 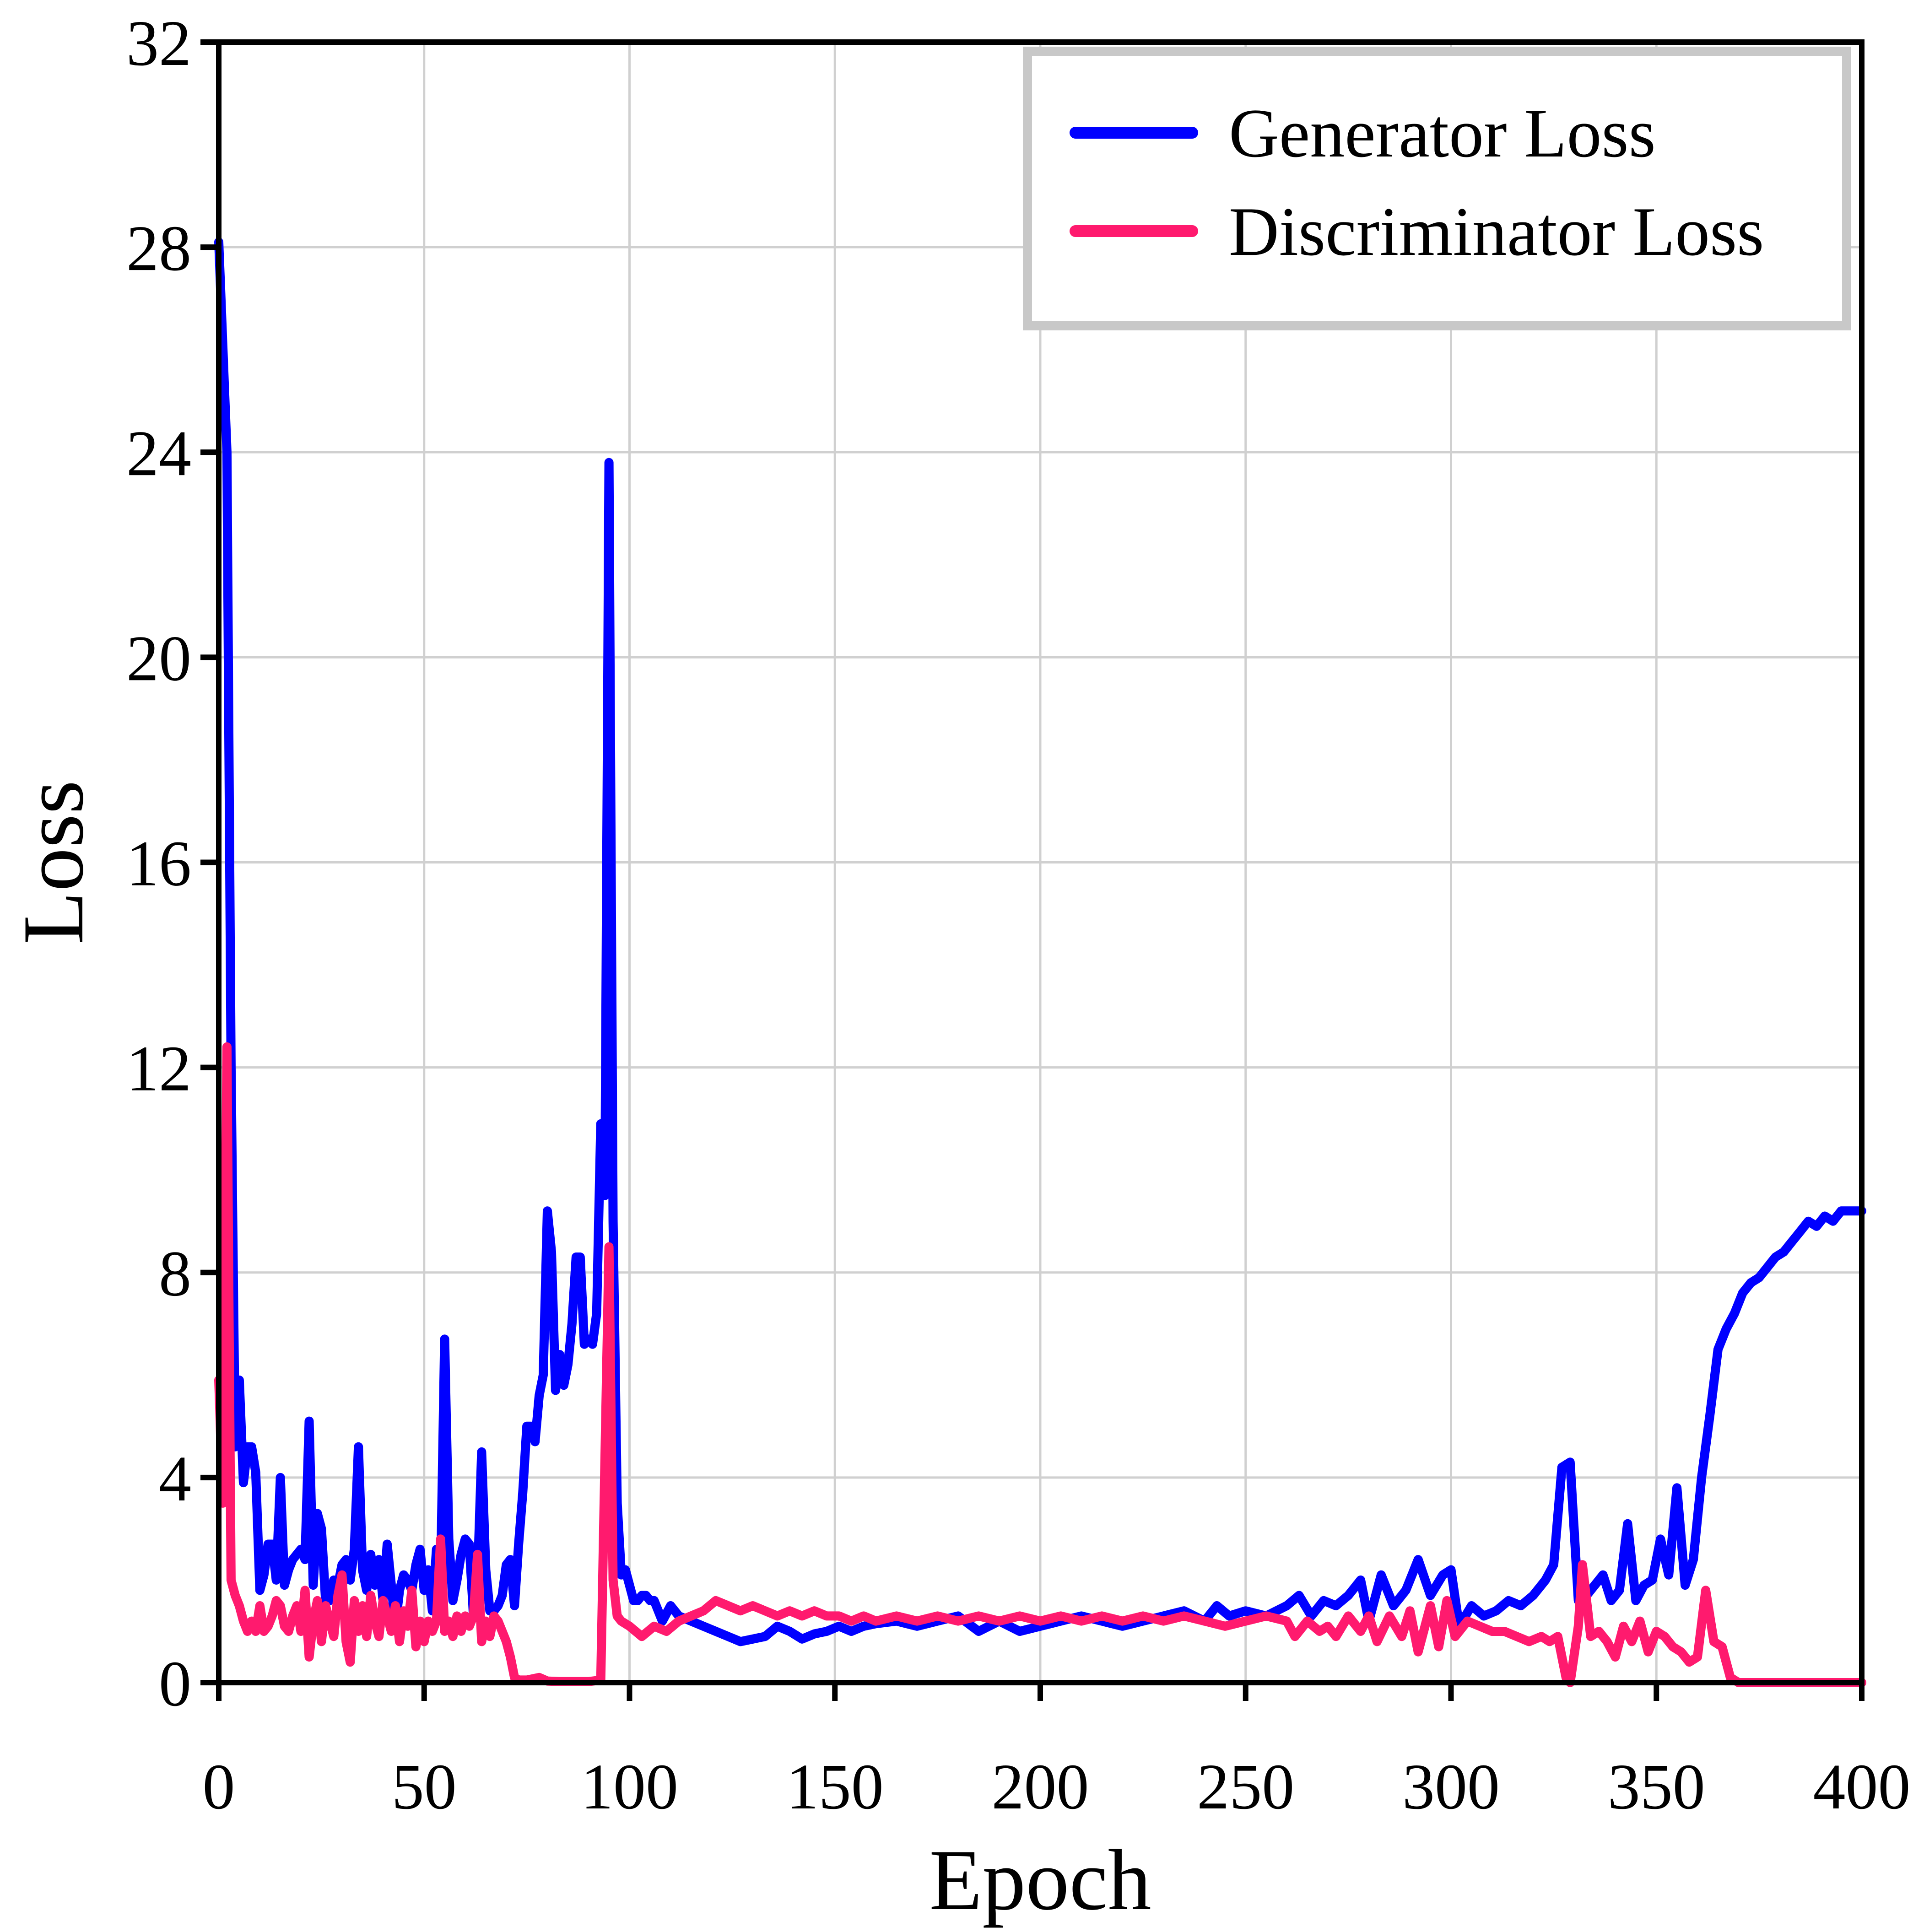 What do you see at coordinates (158, 248) in the screenshot?
I see `y-tick-label-28: 28` at bounding box center [158, 248].